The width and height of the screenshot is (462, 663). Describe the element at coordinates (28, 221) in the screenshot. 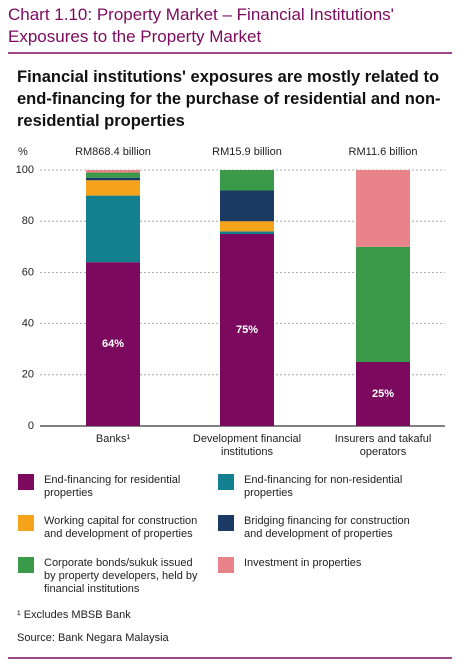

I see `y-tick-label: 80` at that location.